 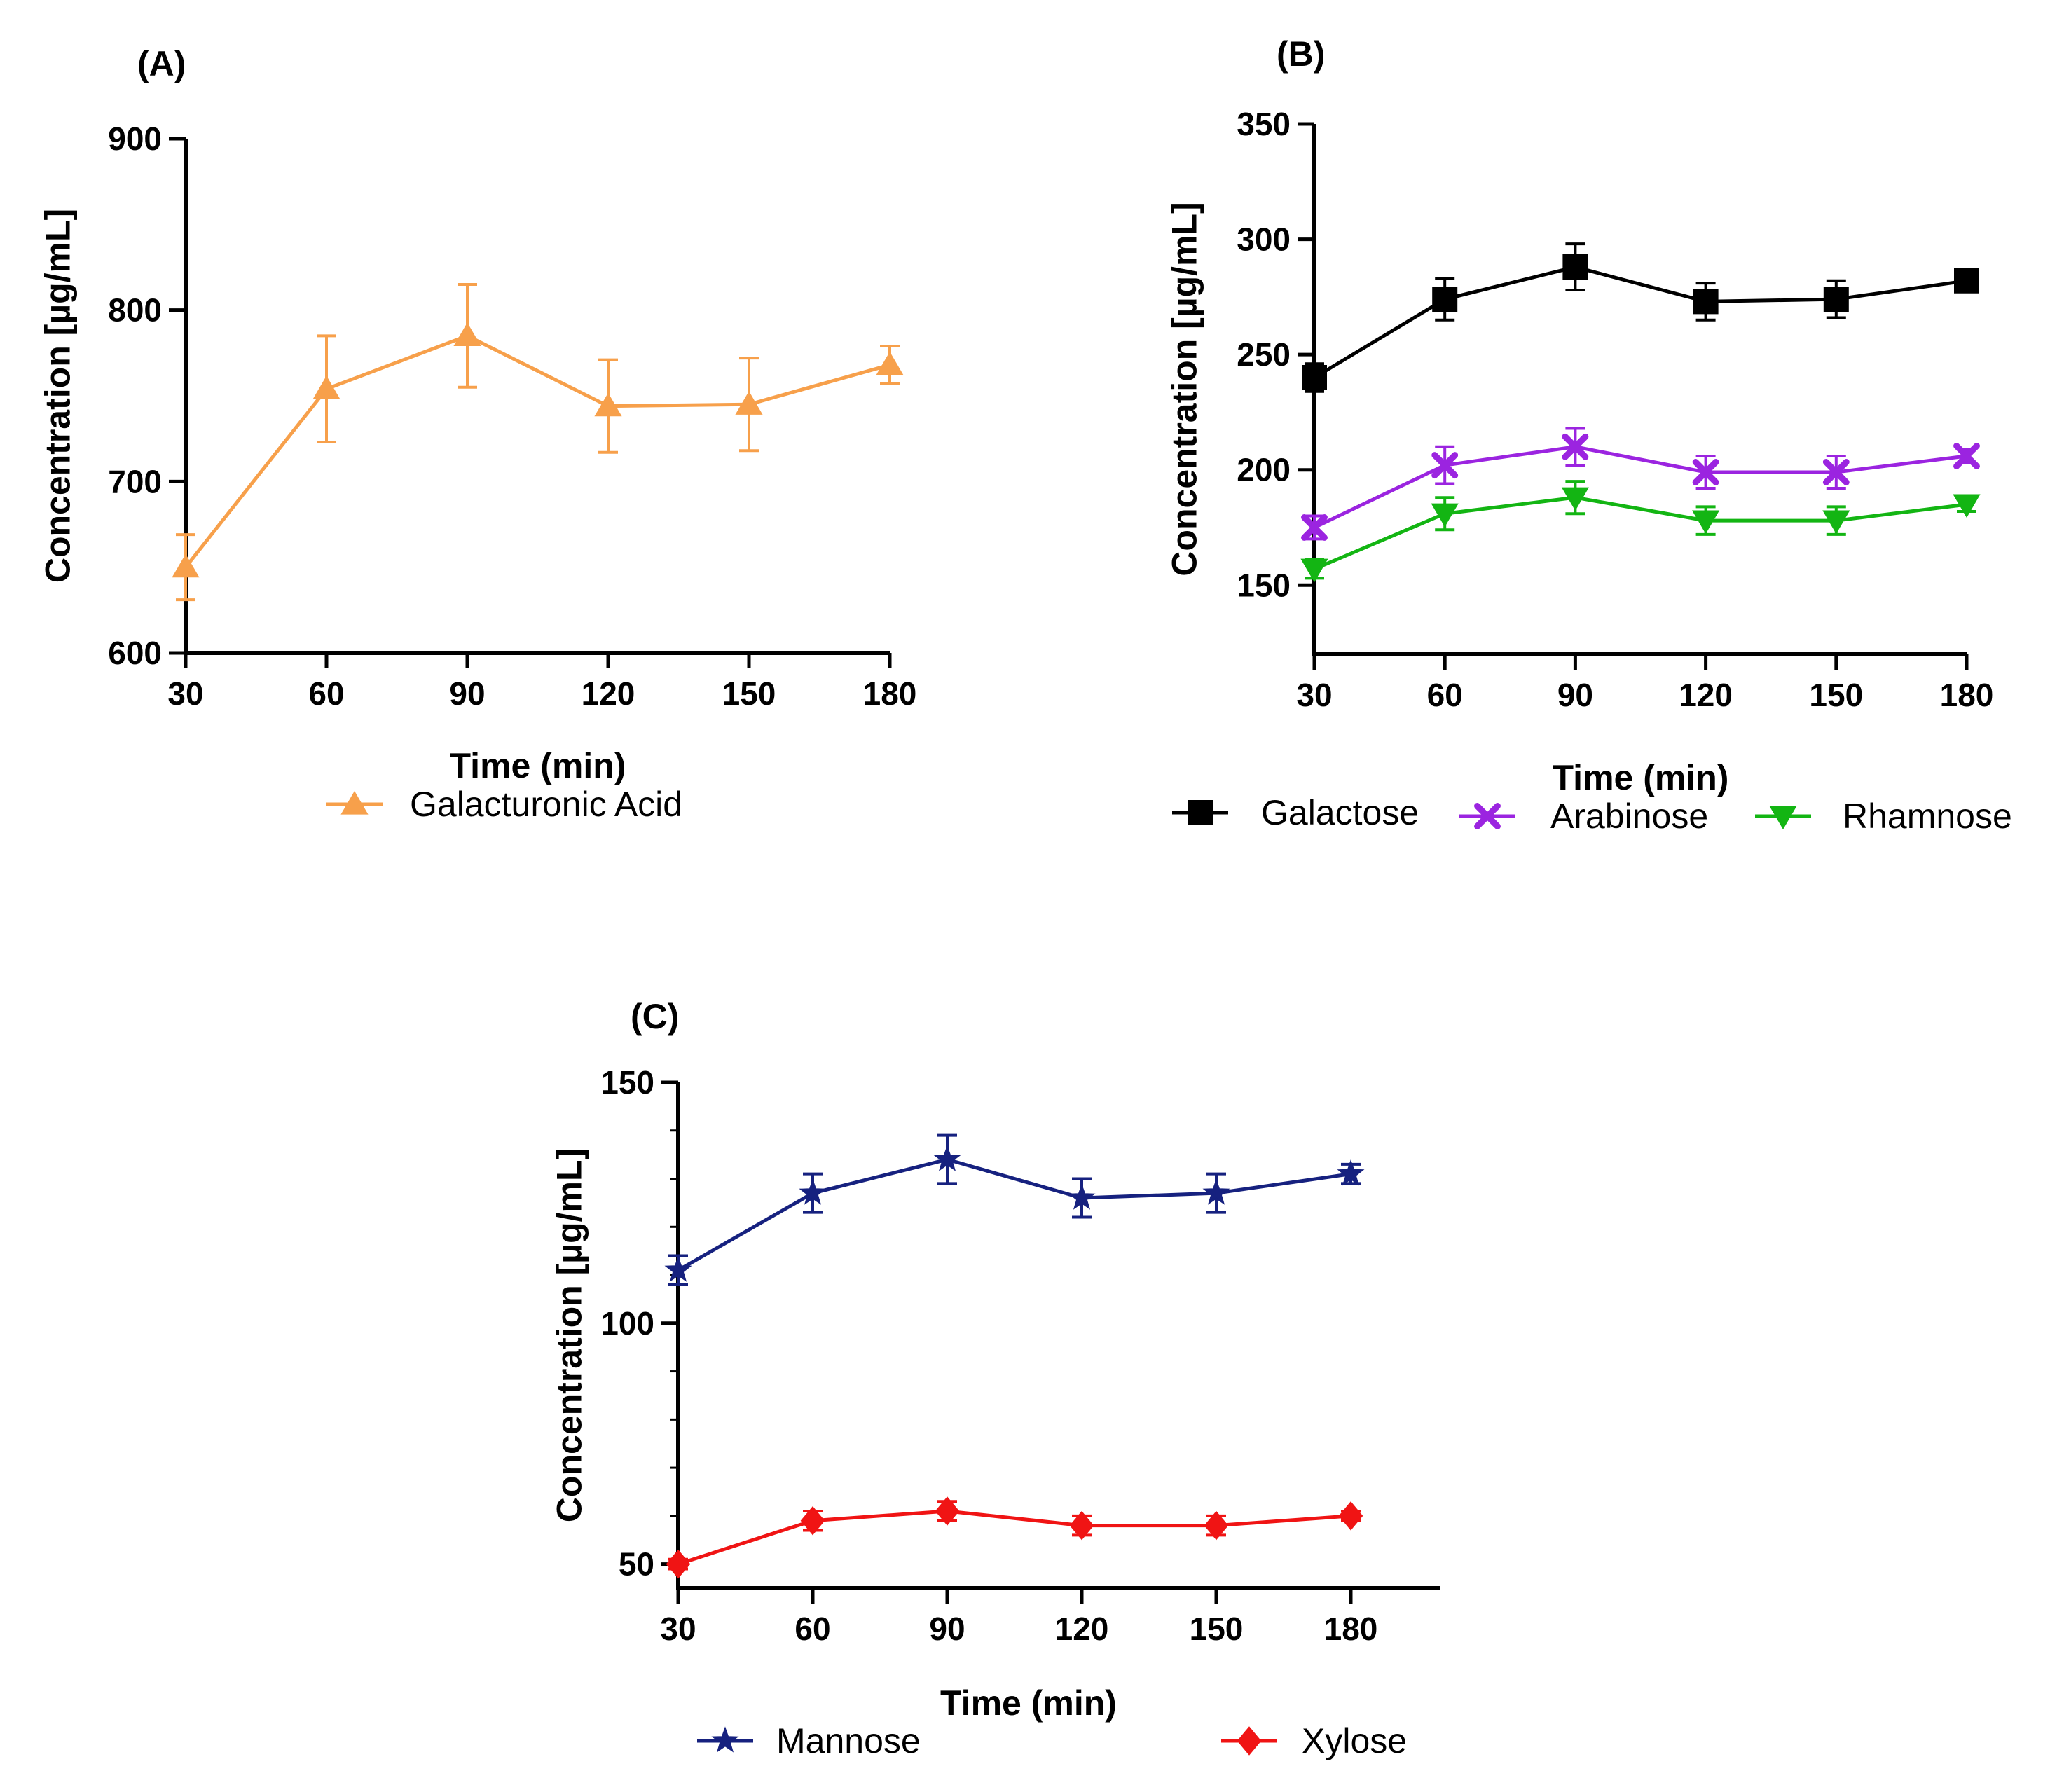 I want to click on y-axis-title-b: Concentration [µg/mL], so click(x=1184, y=389).